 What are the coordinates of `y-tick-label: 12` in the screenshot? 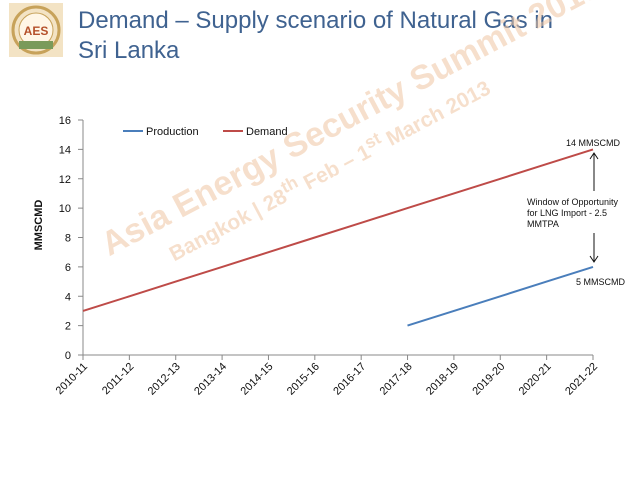 It's located at (65, 180).